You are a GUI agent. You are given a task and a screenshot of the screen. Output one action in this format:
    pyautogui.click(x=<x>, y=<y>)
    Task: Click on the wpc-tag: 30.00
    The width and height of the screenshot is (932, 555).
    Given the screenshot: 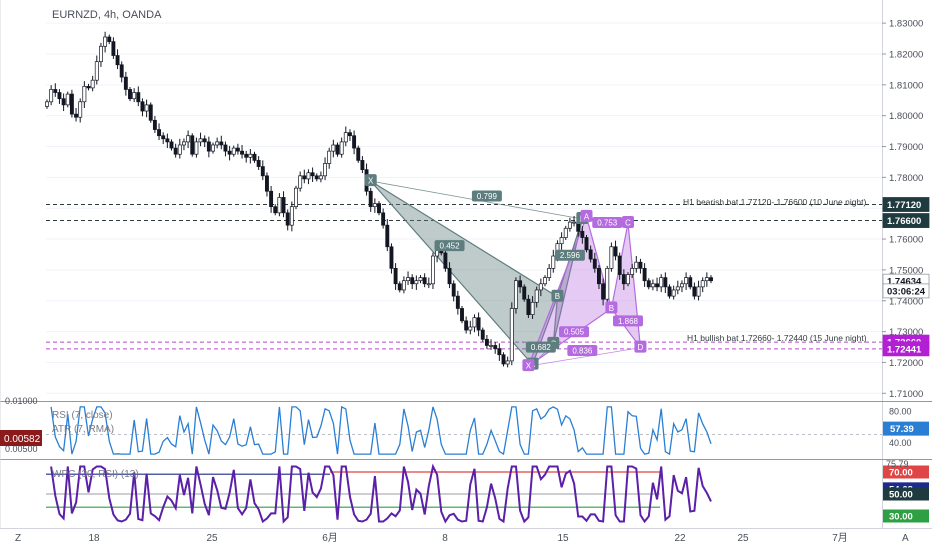 What is the action you would take?
    pyautogui.click(x=906, y=516)
    